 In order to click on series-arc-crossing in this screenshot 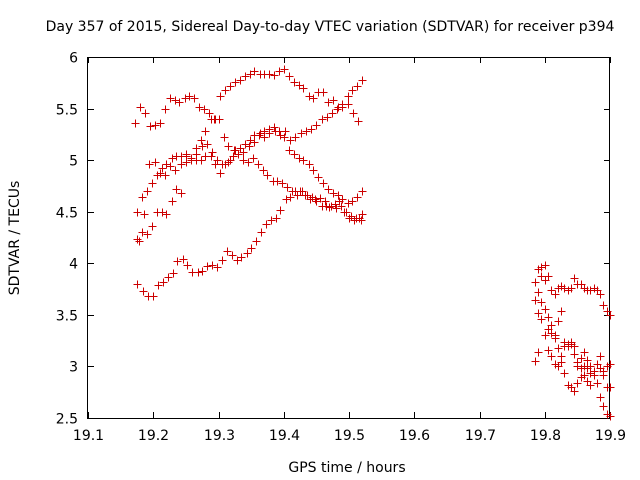, I will do `click(249, 173)`.